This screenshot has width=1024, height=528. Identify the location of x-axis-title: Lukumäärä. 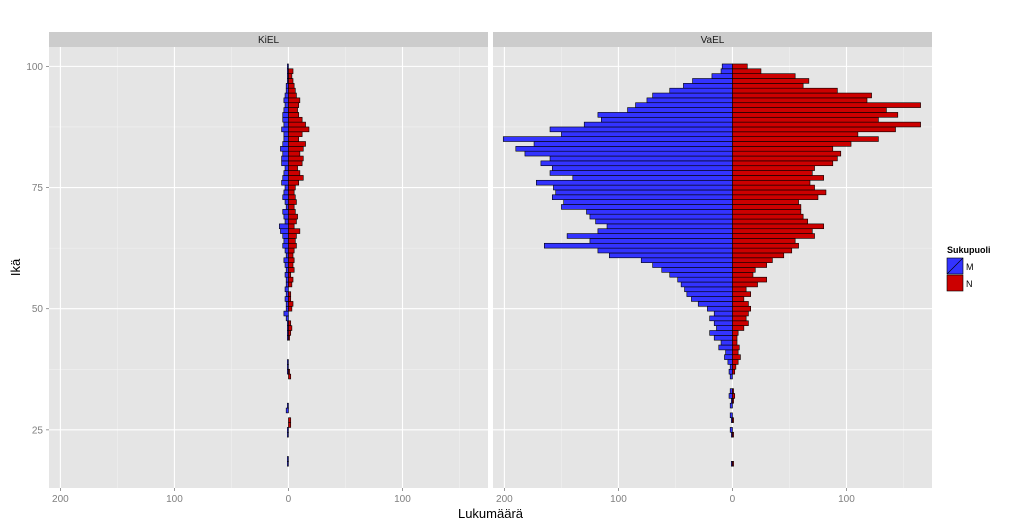
(491, 513).